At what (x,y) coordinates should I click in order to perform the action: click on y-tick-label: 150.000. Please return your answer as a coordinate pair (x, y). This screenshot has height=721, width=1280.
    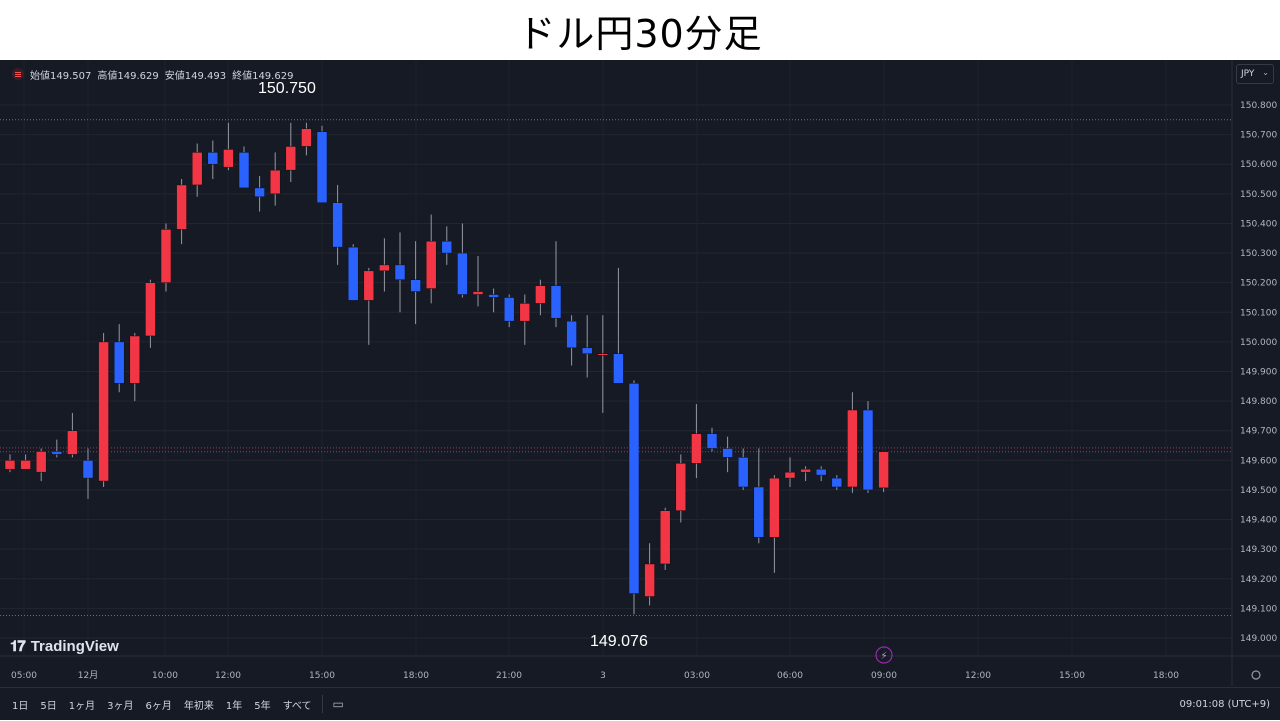
    Looking at the image, I should click on (1258, 343).